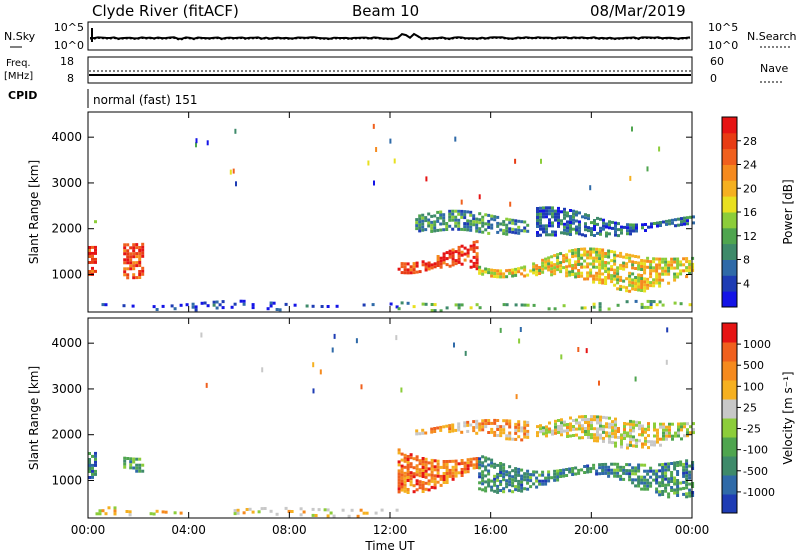 The image size is (800, 554). I want to click on colorbar-tick-label: 28, so click(750, 141).